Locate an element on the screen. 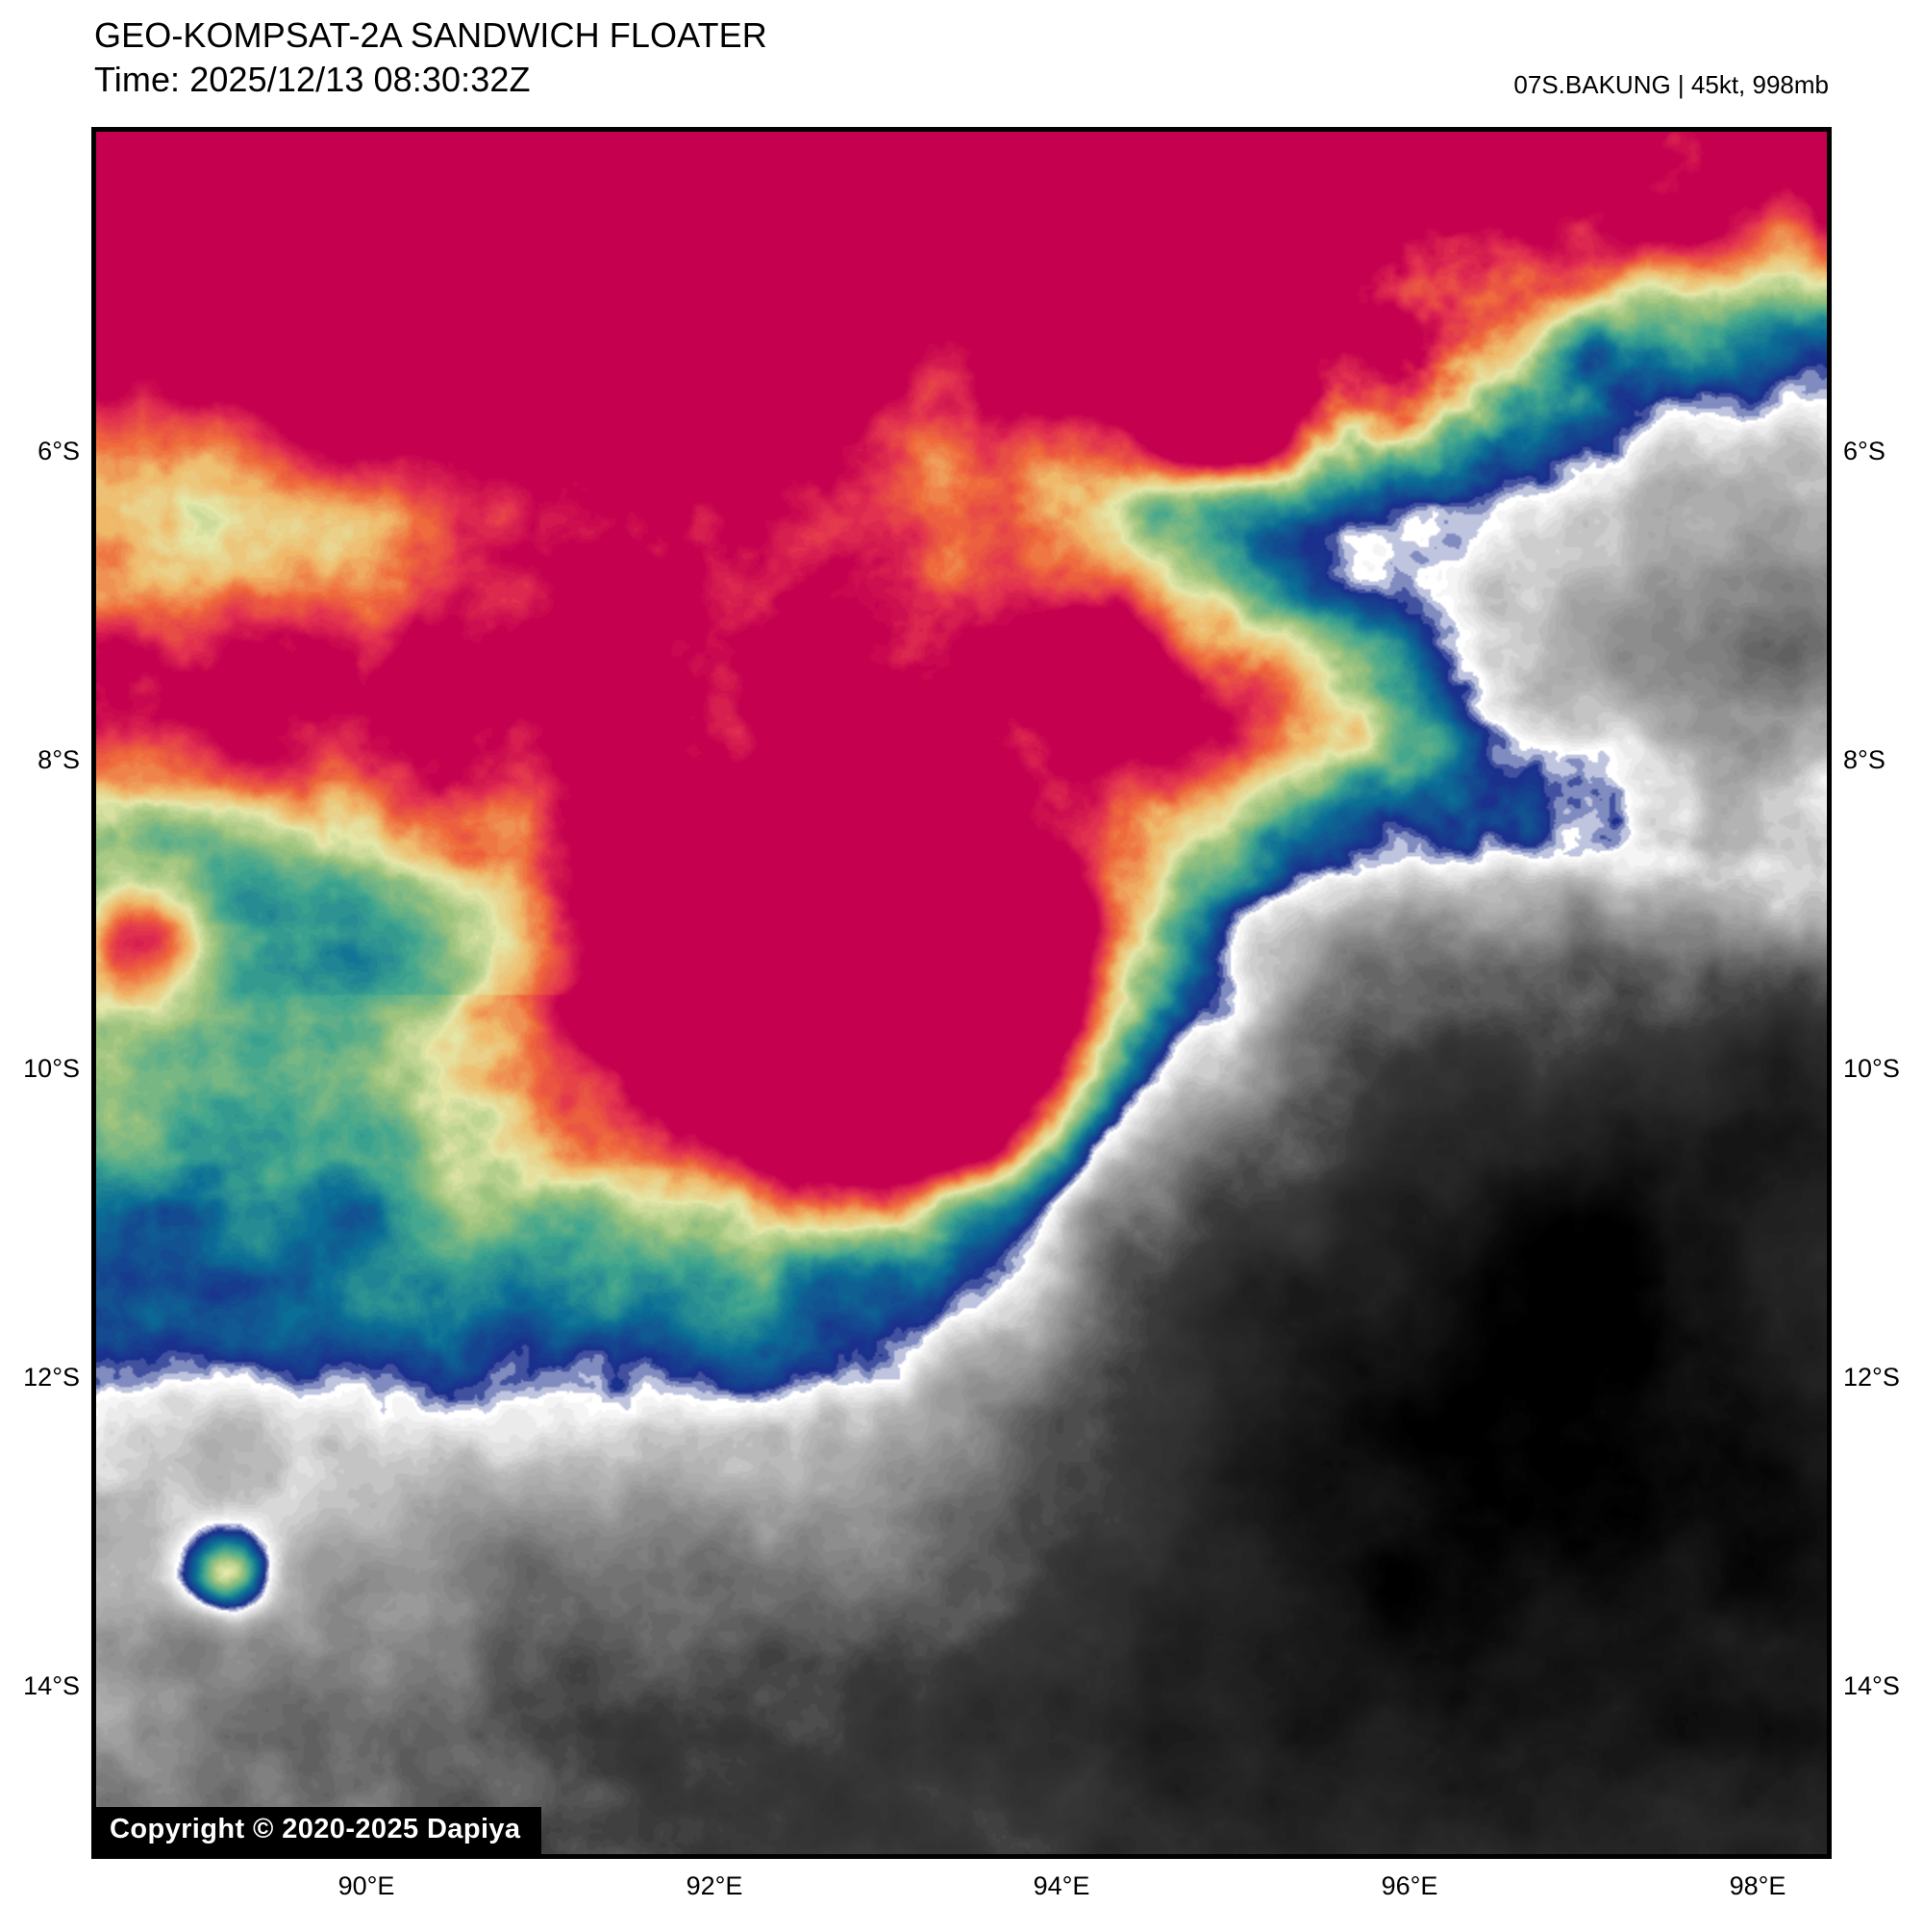  lat-tick-left-1: 8°S is located at coordinates (58, 759).